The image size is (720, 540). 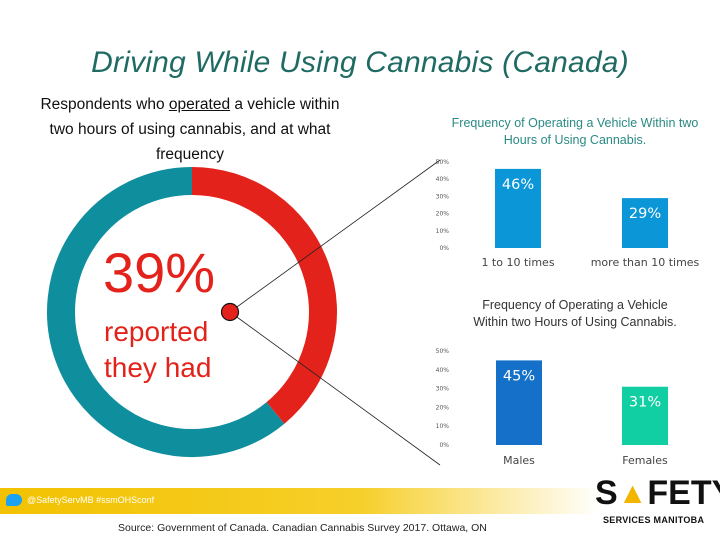 What do you see at coordinates (360, 62) in the screenshot?
I see `slide-title: Driving While Using Cannabis (Canada)` at bounding box center [360, 62].